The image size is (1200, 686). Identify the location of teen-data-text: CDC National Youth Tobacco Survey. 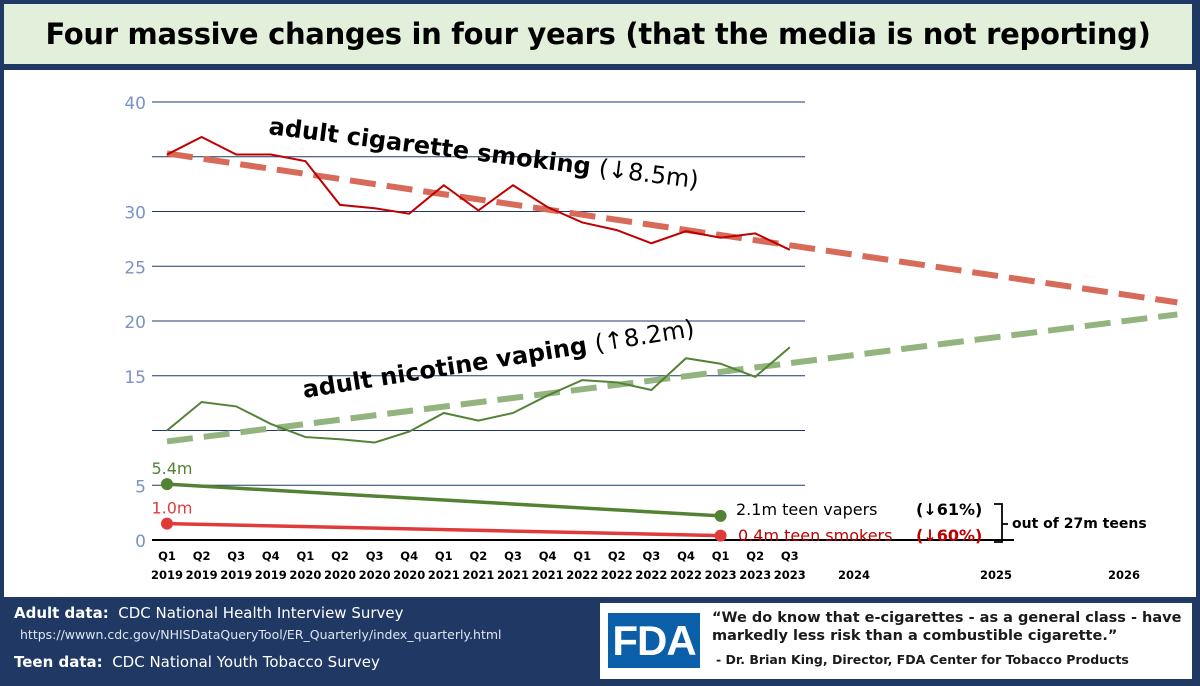
(246, 662).